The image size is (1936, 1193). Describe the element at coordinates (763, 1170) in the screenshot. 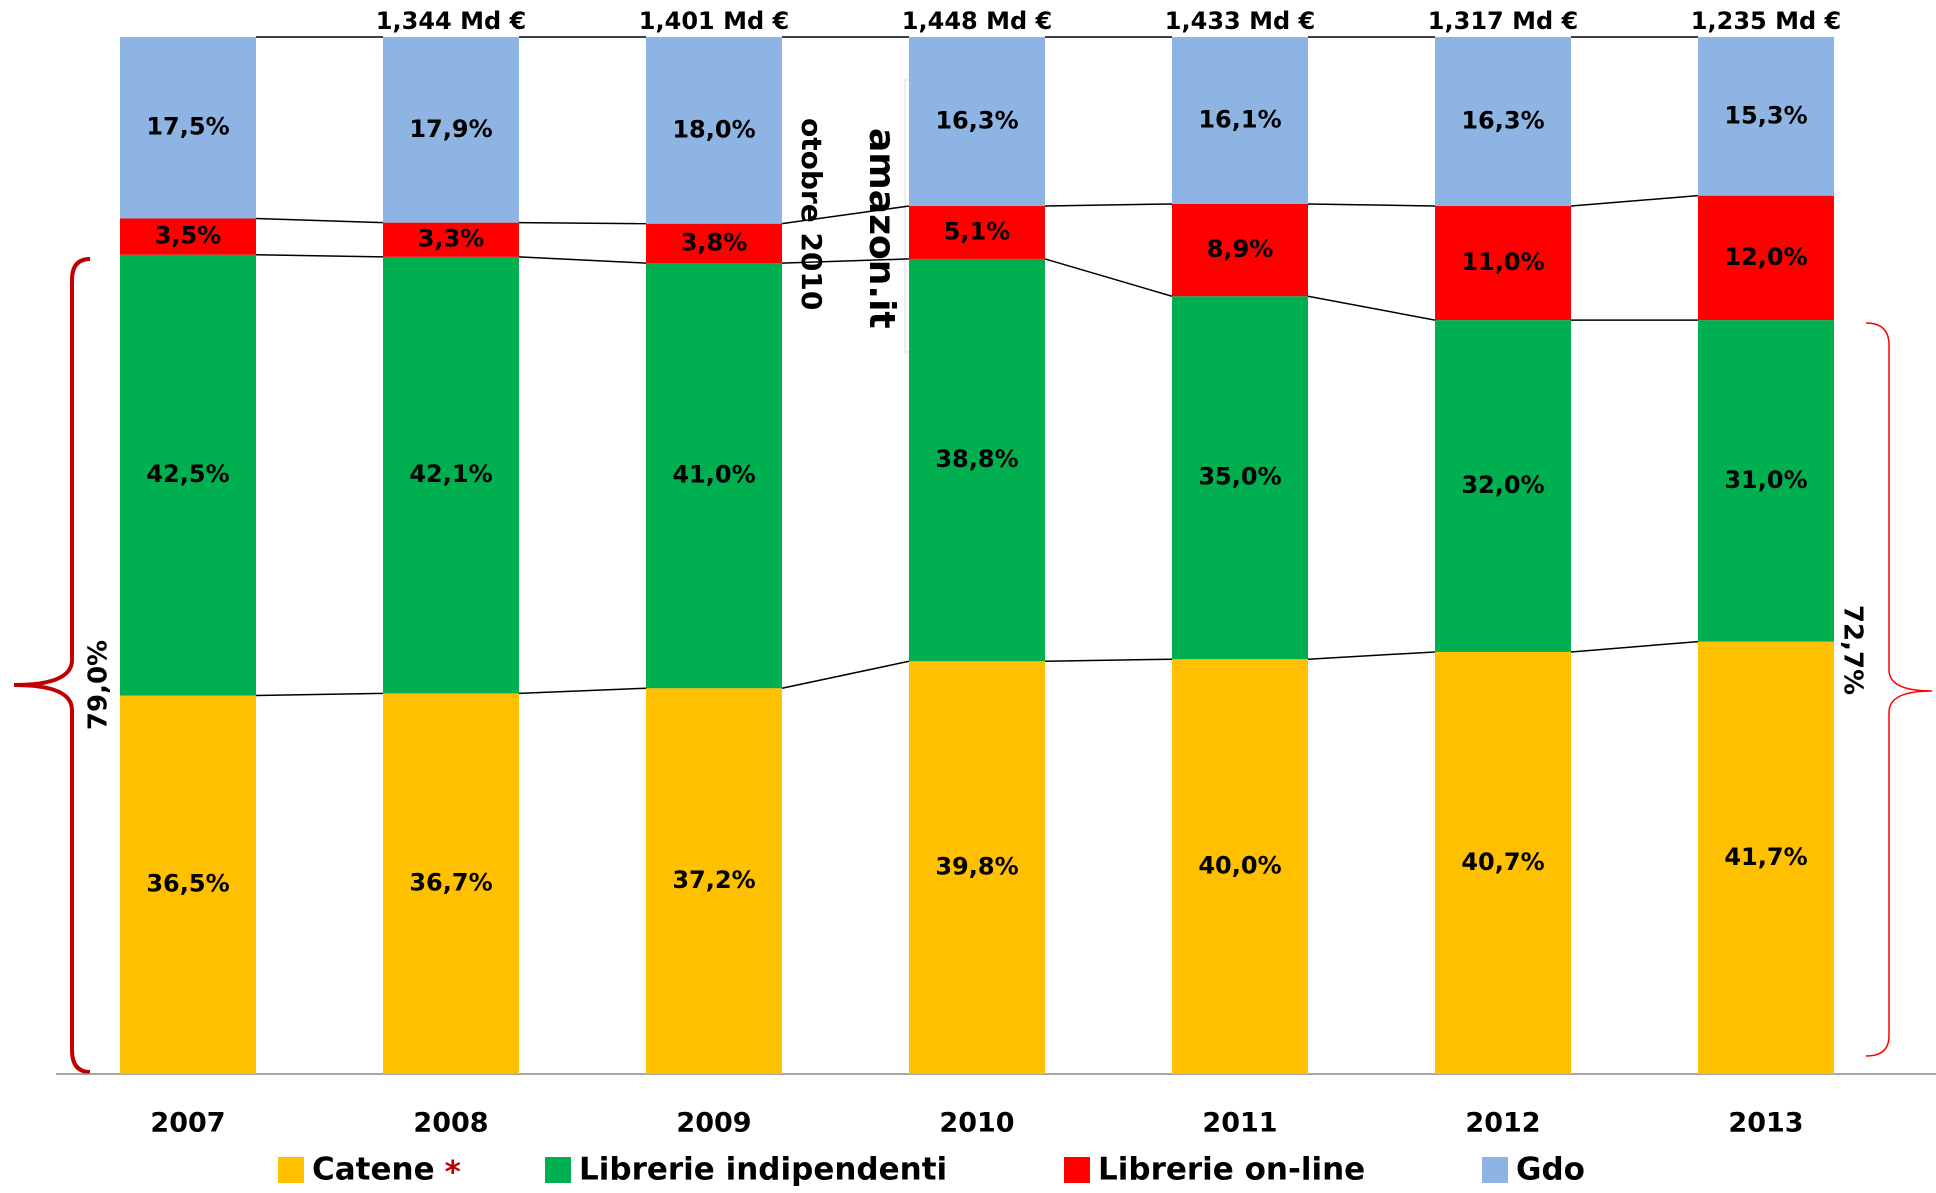

I see `legend-label: Librerie indipendenti` at that location.